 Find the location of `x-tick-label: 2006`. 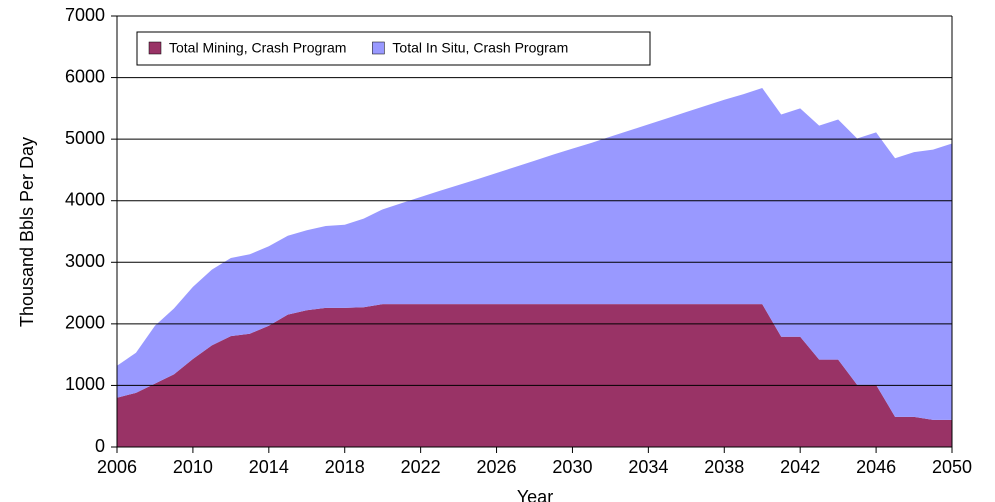

x-tick-label: 2006 is located at coordinates (117, 467).